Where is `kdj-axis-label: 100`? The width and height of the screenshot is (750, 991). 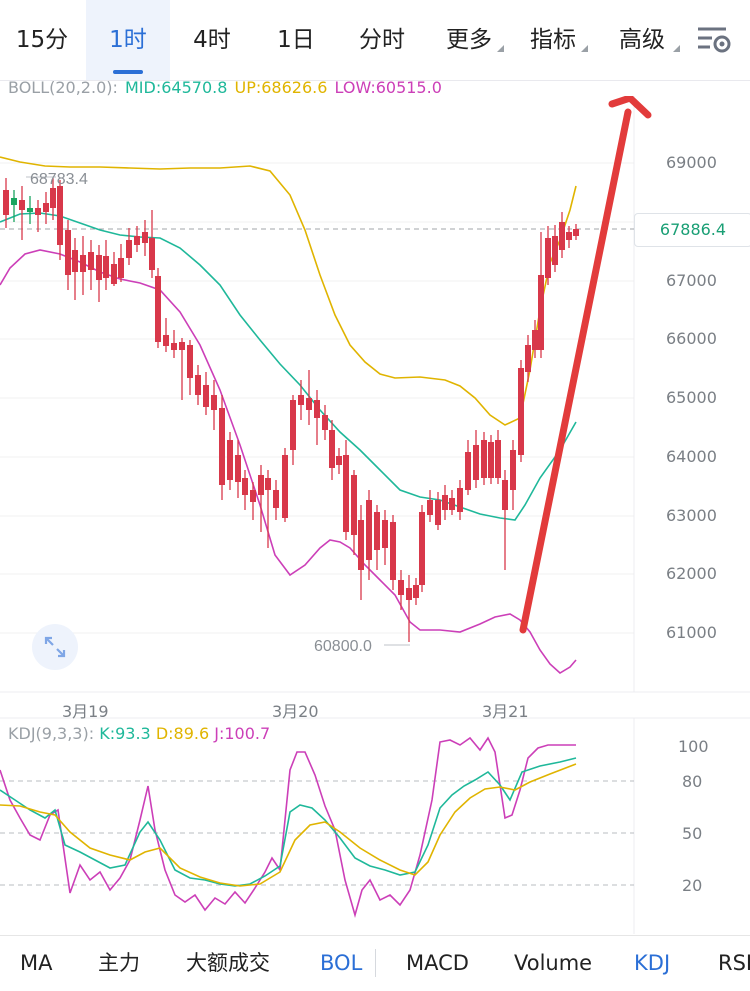 kdj-axis-label: 100 is located at coordinates (693, 746).